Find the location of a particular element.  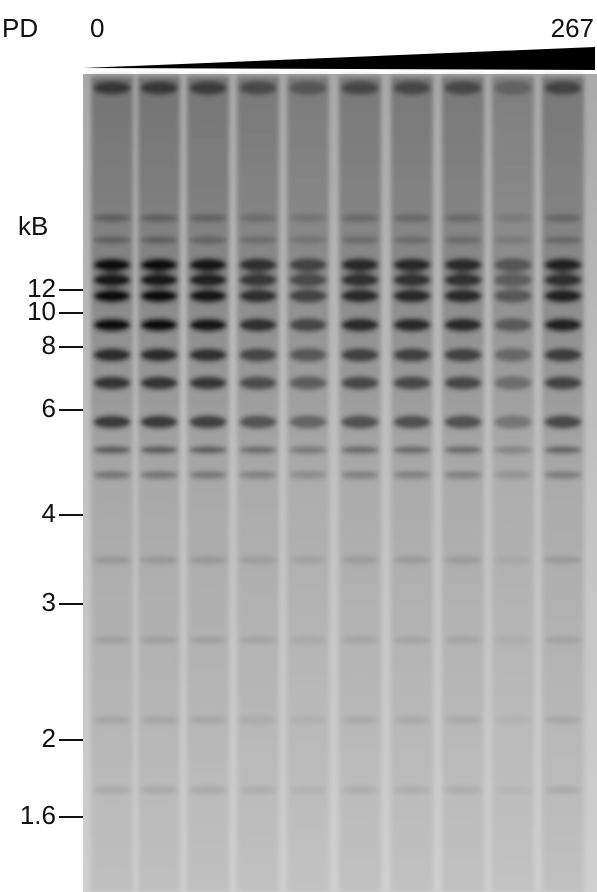

marker-label: 2 is located at coordinates (49, 738).